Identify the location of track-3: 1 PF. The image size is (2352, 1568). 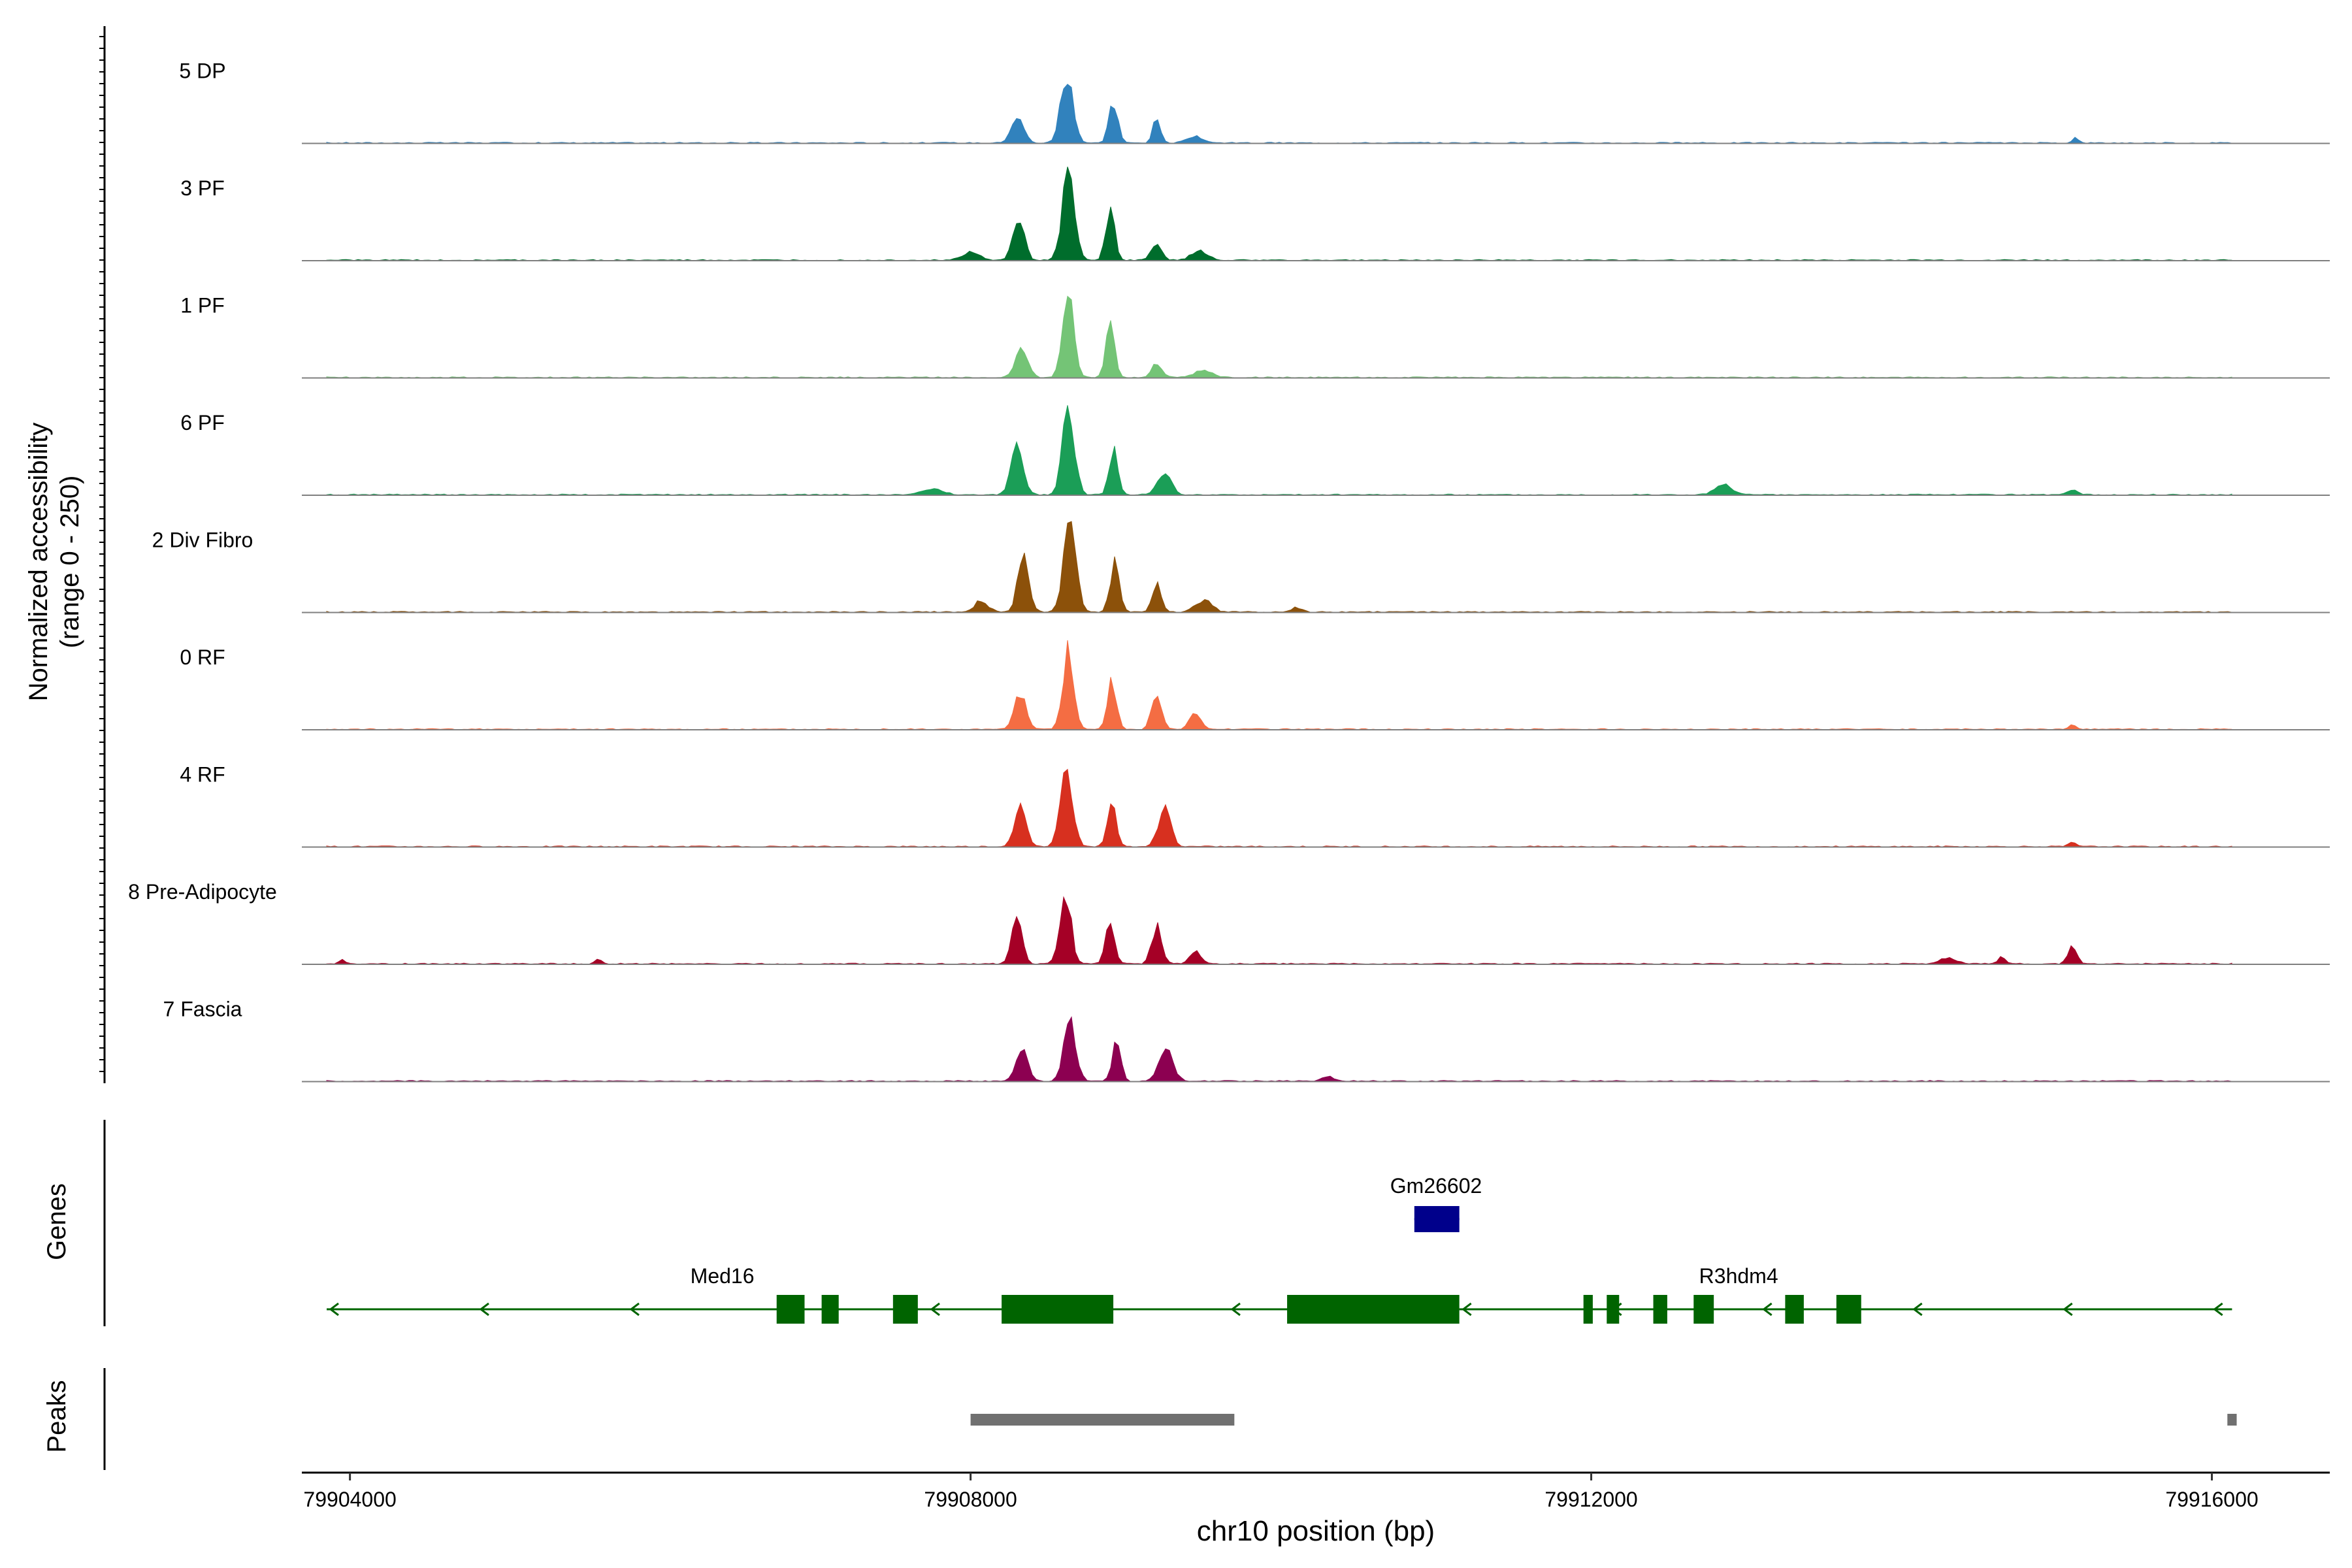
(1255, 336).